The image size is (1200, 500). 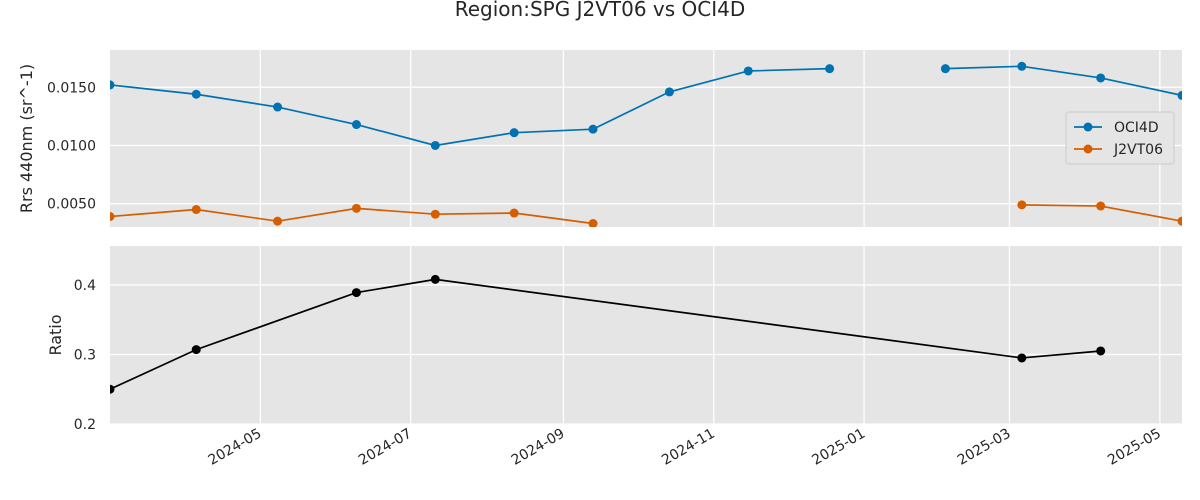 I want to click on j2vt06-legend-label: J2VT06, so click(x=1138, y=150).